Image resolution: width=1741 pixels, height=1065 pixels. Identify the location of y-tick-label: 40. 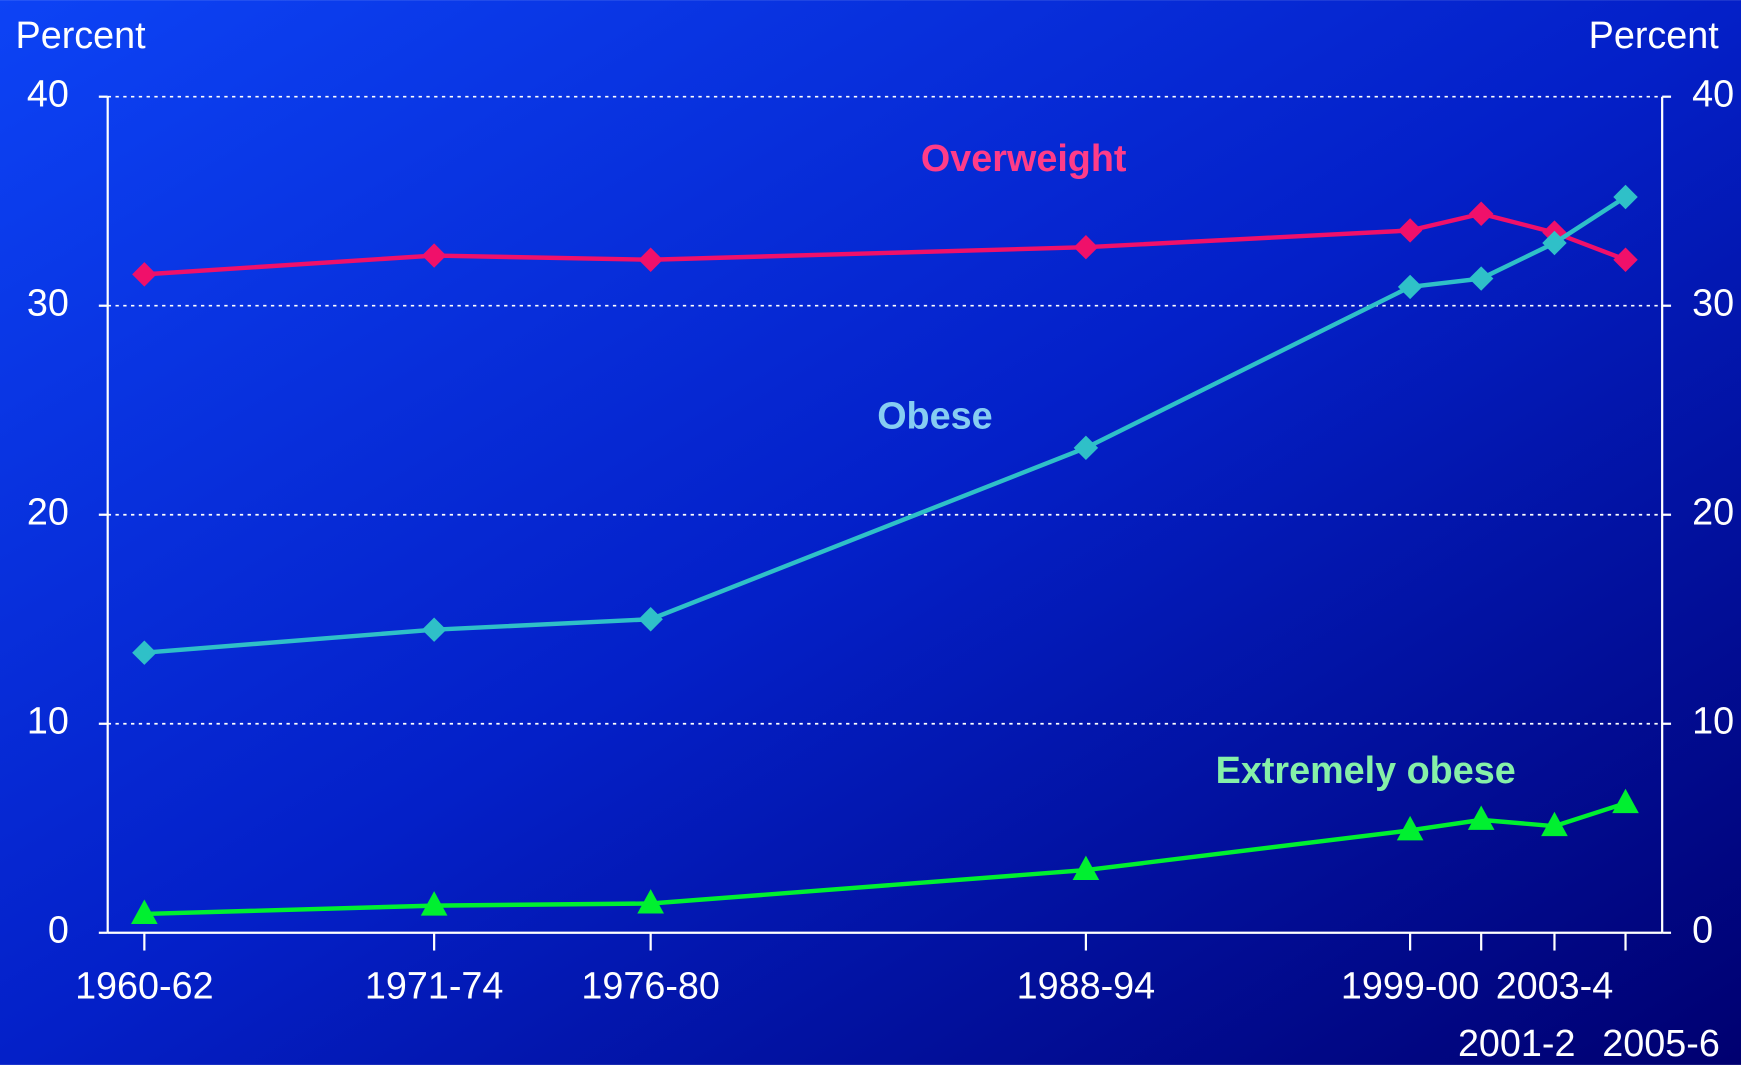
(48, 94).